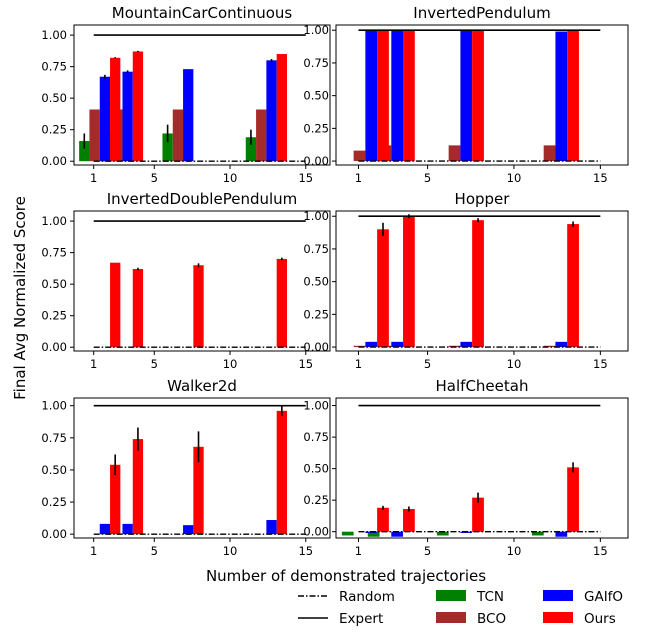  What do you see at coordinates (340, 619) in the screenshot?
I see `legend-item-expert: Expert` at bounding box center [340, 619].